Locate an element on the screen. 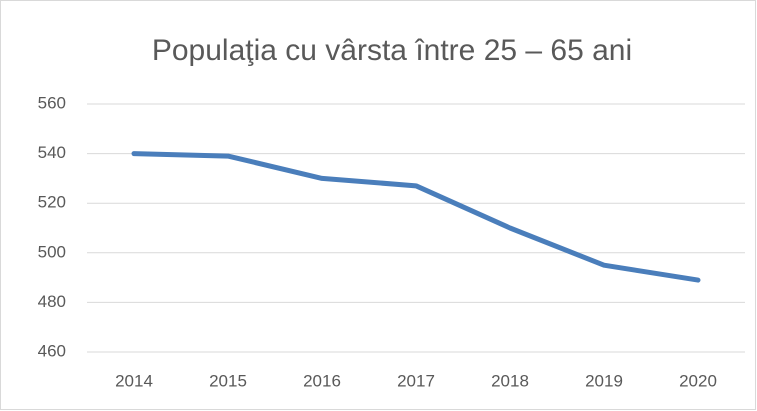  y-tick-label: 560 is located at coordinates (52, 102).